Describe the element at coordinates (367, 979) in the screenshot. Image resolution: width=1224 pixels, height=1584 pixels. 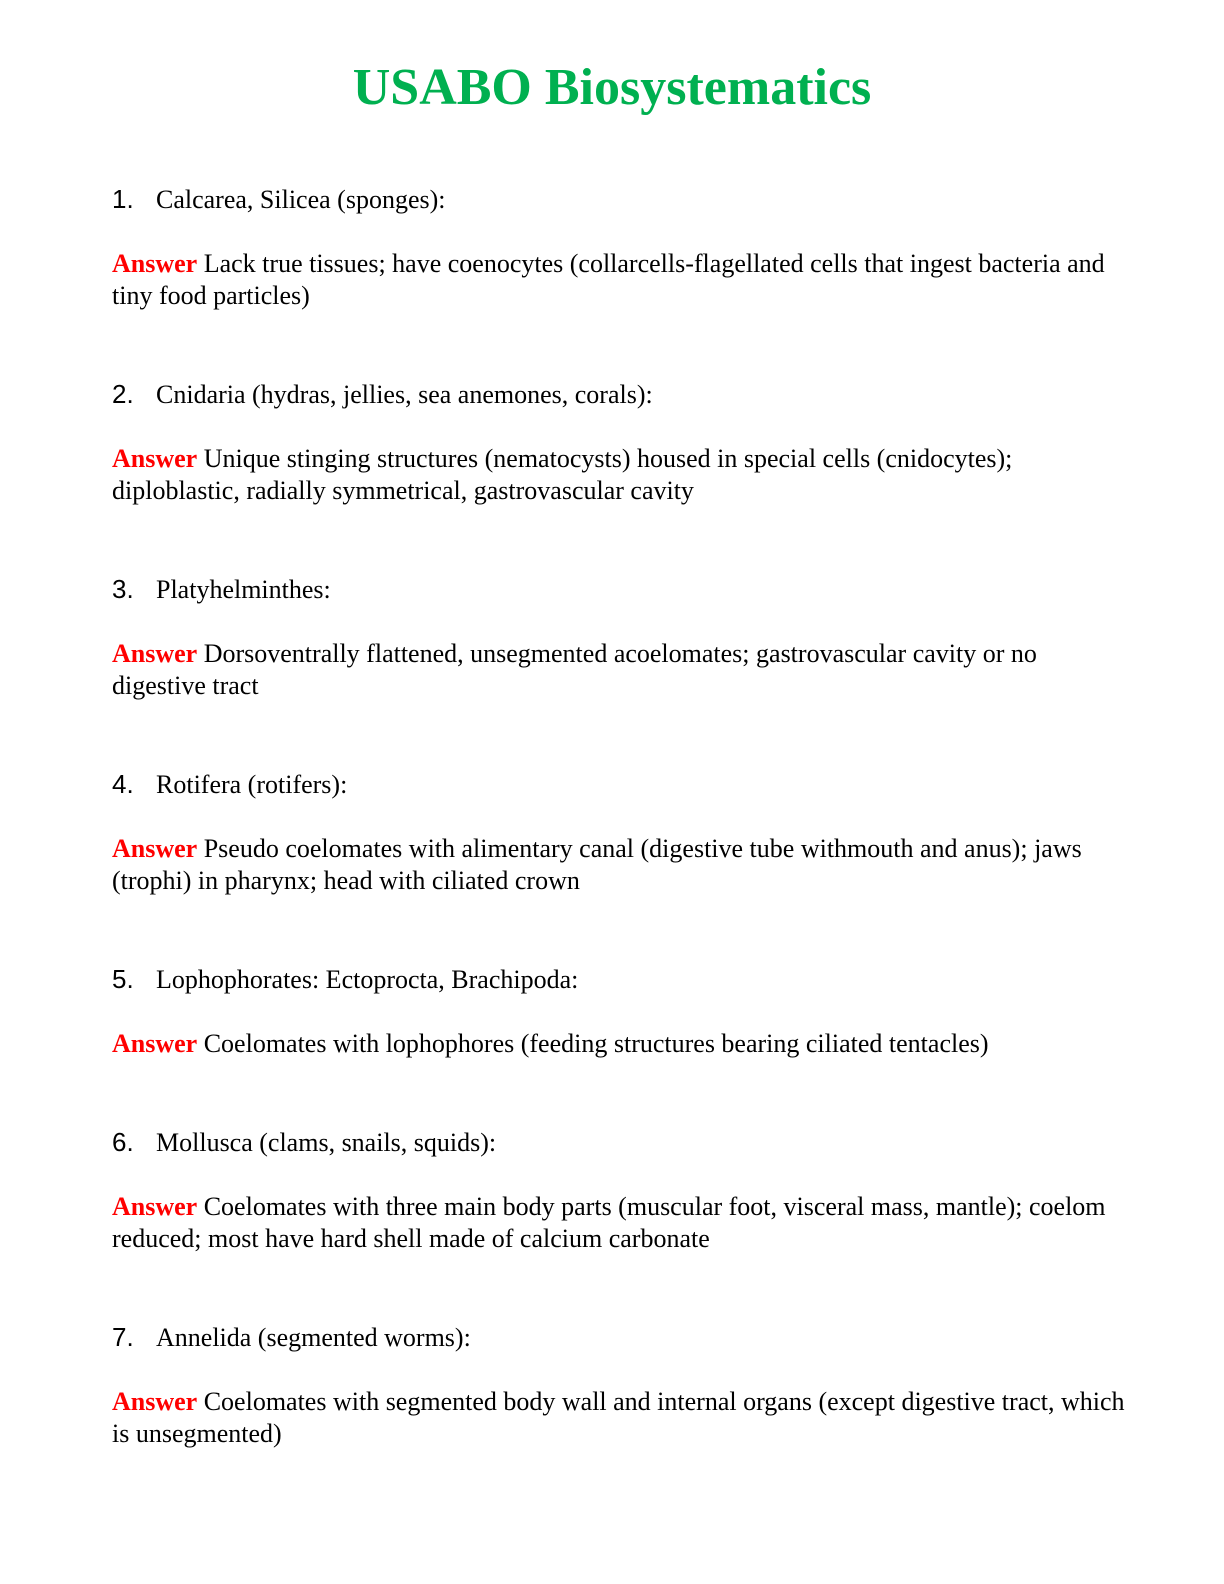
I see `question-text: Lophophorates: Ectoprocta, Brachipoda:` at that location.